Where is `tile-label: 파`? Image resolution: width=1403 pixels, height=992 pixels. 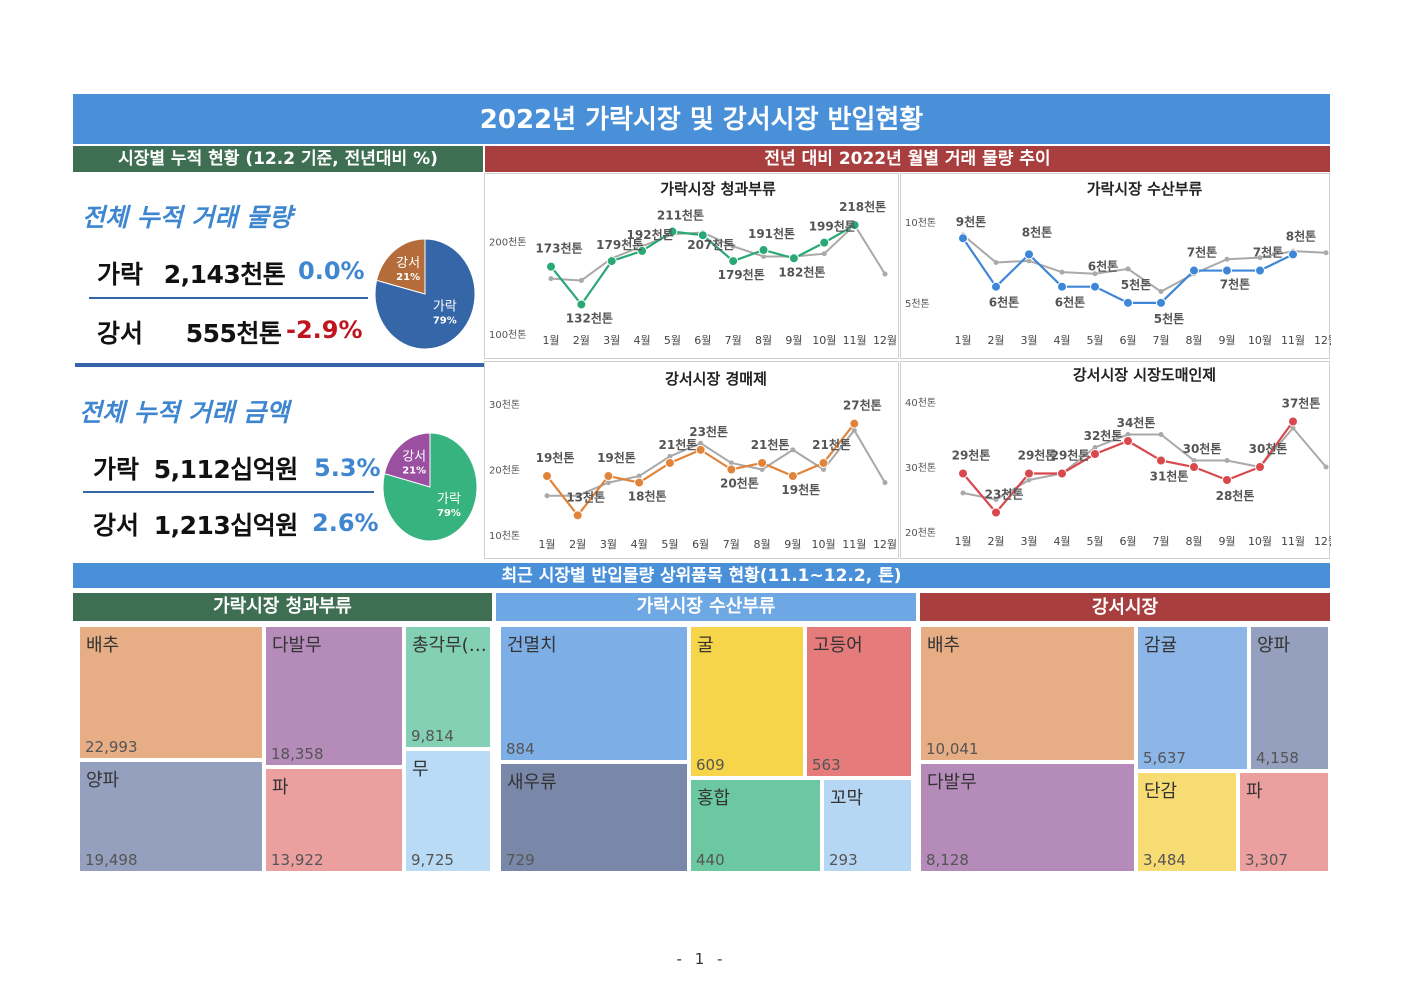
tile-label: 파 is located at coordinates (280, 787).